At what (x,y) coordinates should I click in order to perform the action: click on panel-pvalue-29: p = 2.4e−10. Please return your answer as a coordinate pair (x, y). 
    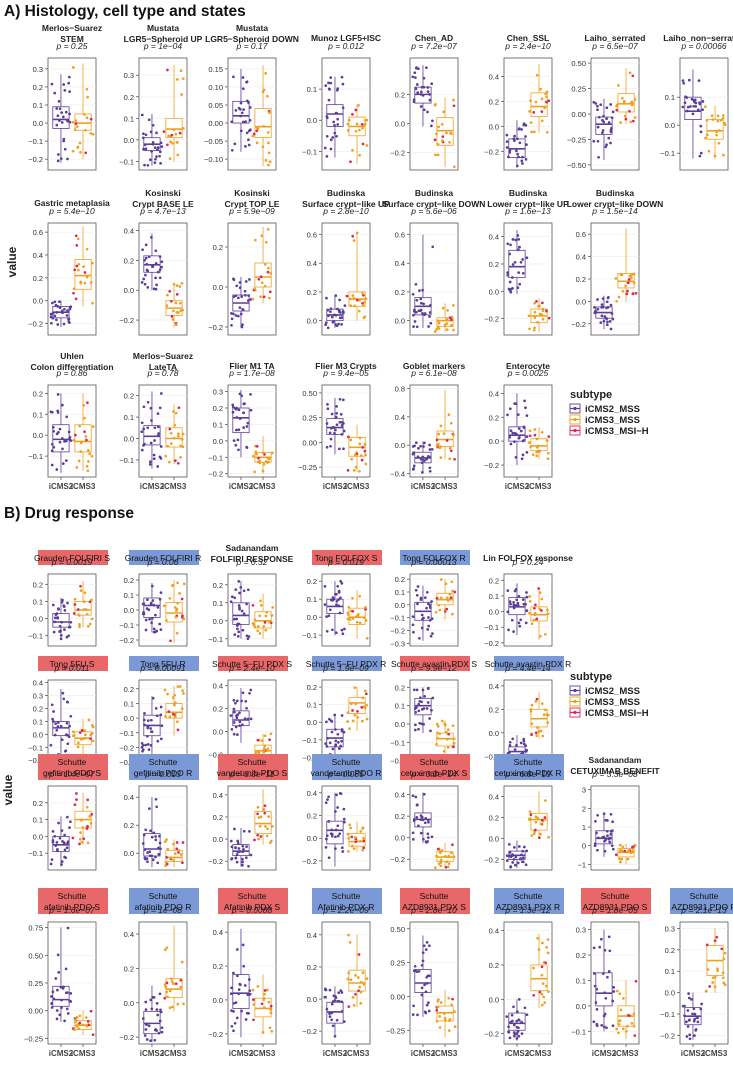
    Looking at the image, I should click on (251, 668).